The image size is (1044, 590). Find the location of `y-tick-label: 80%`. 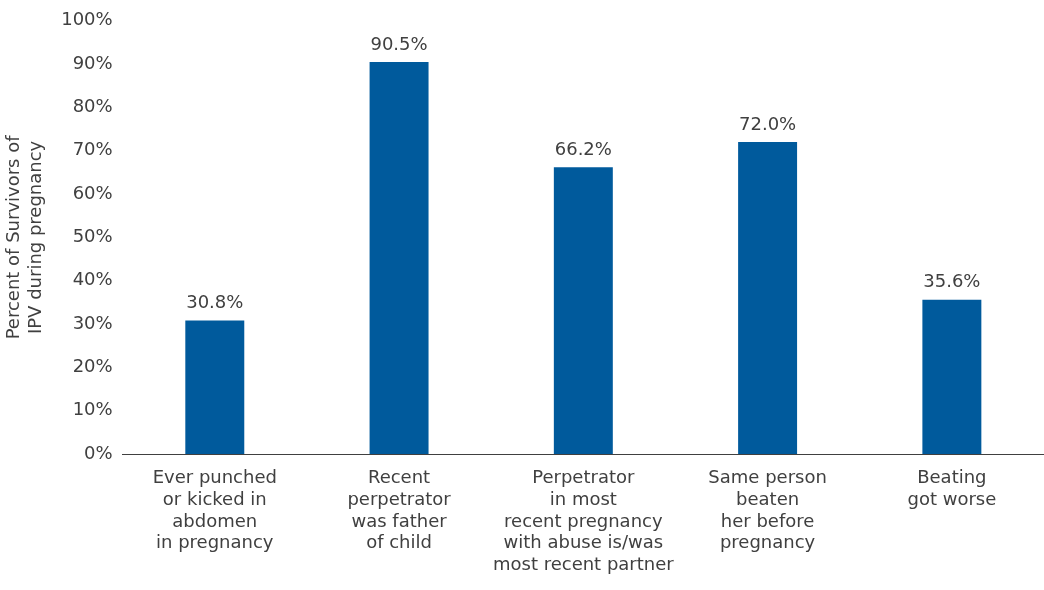

y-tick-label: 80% is located at coordinates (92, 106).